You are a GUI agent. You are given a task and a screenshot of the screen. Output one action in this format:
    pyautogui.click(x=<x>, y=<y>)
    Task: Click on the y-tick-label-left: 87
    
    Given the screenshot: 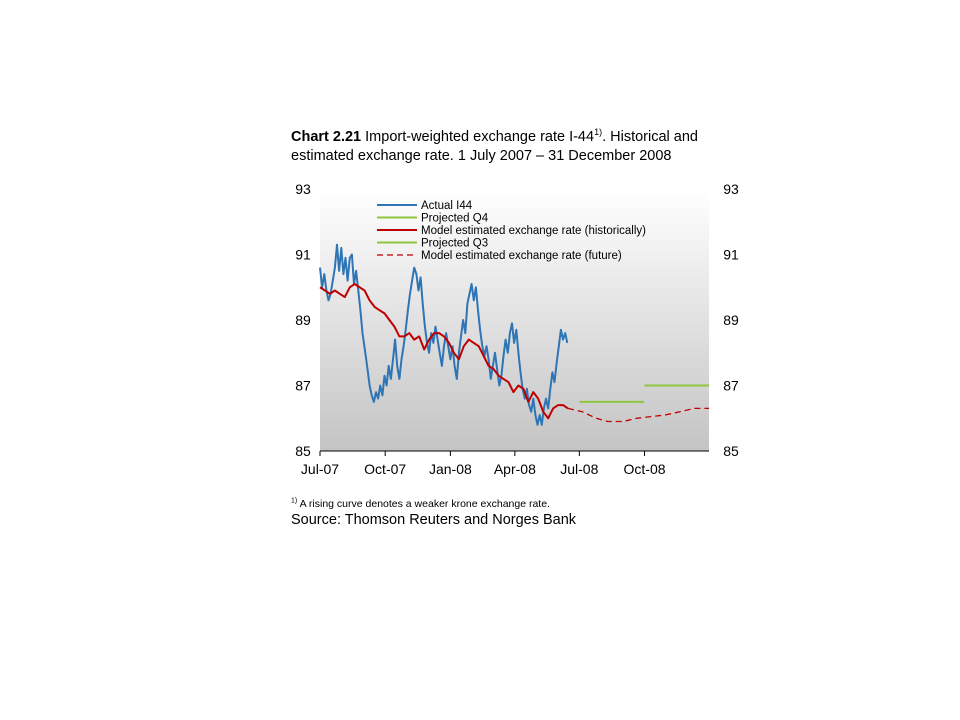 What is the action you would take?
    pyautogui.click(x=303, y=386)
    